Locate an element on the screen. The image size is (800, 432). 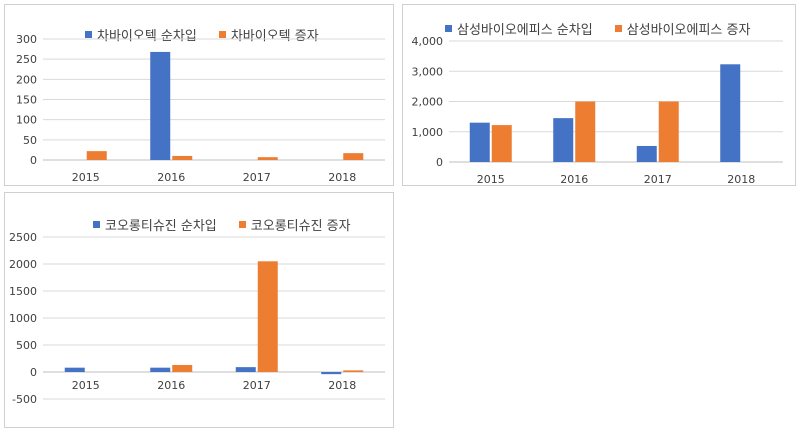
y-tick-label: 1,000 is located at coordinates (428, 132).